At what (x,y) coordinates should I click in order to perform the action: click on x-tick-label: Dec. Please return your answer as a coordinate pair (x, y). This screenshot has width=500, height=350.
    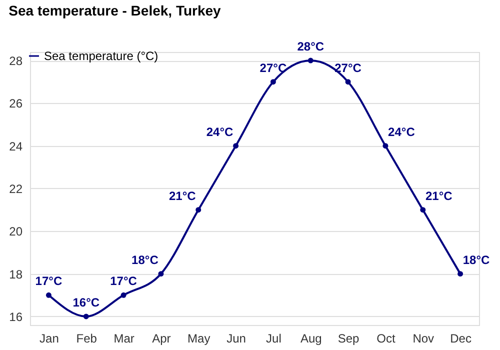
    Looking at the image, I should click on (461, 339).